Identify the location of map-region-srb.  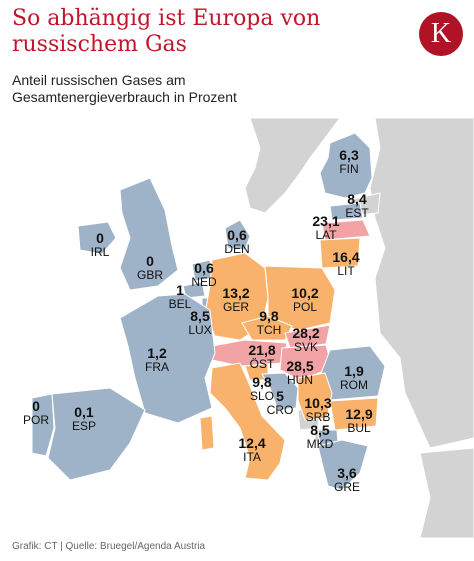
(315, 396).